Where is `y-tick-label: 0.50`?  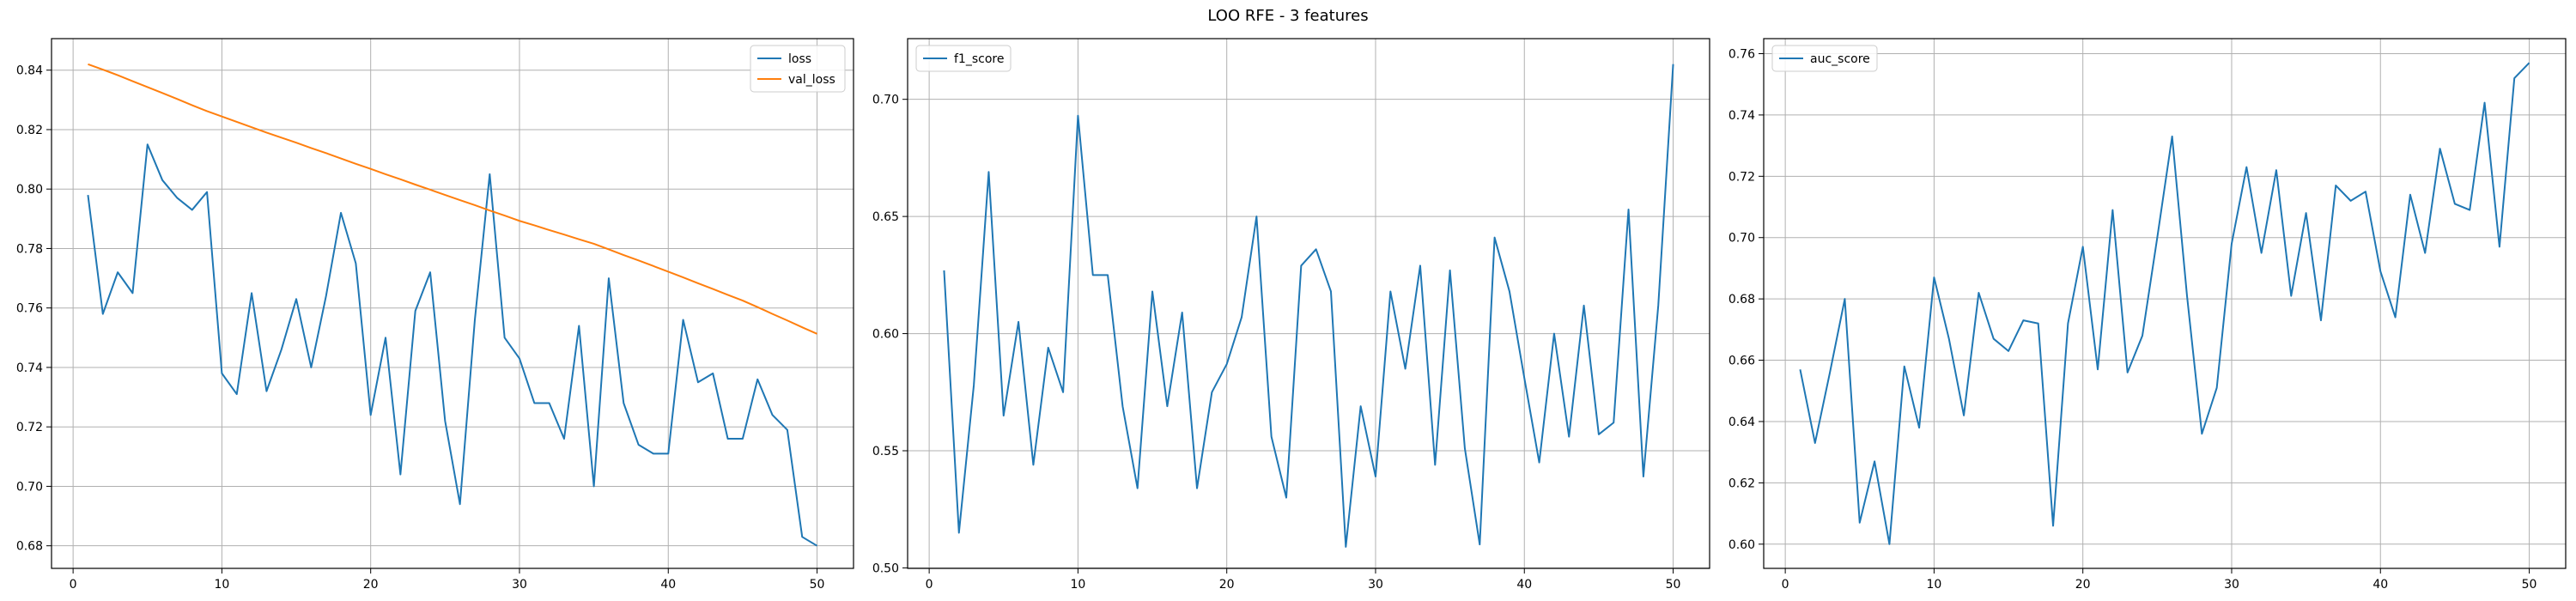 y-tick-label: 0.50 is located at coordinates (885, 568).